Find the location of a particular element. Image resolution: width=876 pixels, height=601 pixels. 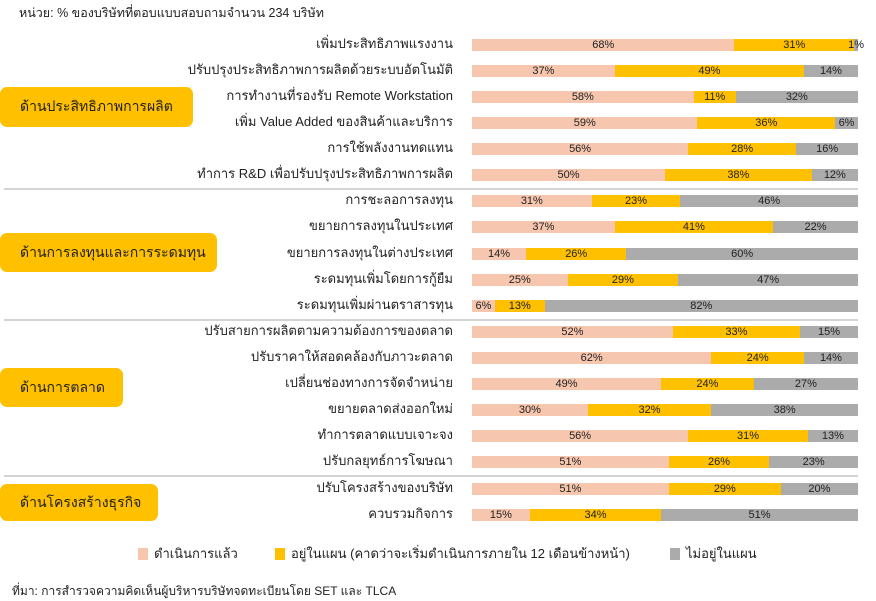

bar-row: 49% 24% 27% is located at coordinates (665, 383).